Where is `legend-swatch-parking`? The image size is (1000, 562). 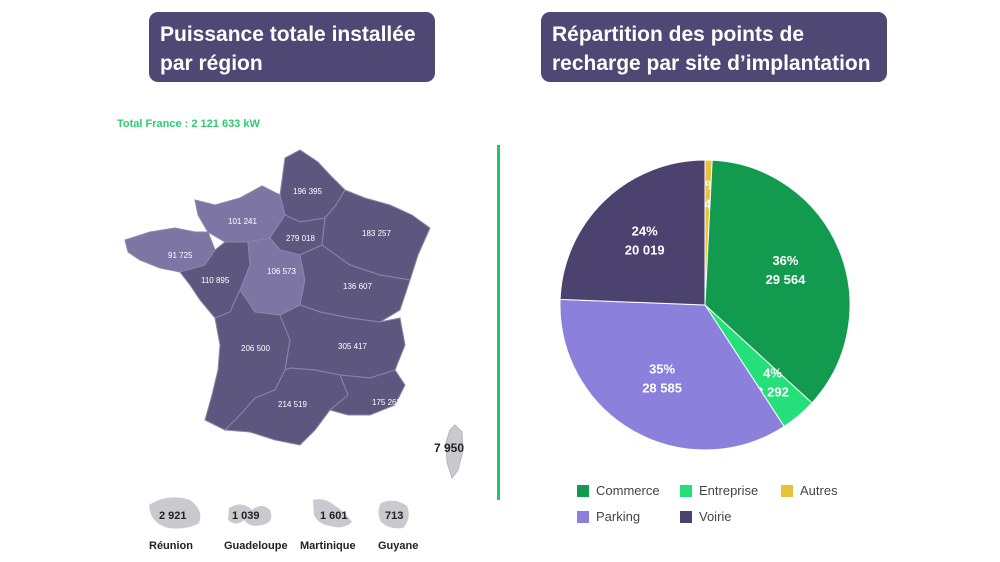 legend-swatch-parking is located at coordinates (583, 516).